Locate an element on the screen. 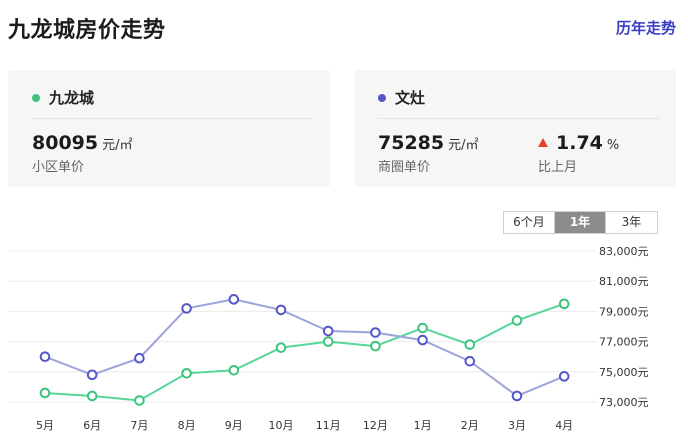  time-range-tabs: 6个月 1年 3年 is located at coordinates (580, 222).